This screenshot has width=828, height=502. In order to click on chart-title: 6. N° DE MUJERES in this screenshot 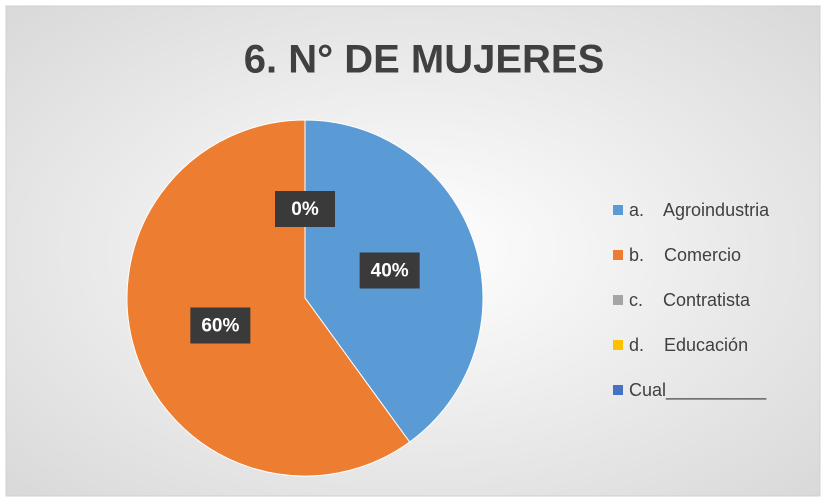, I will do `click(424, 60)`.